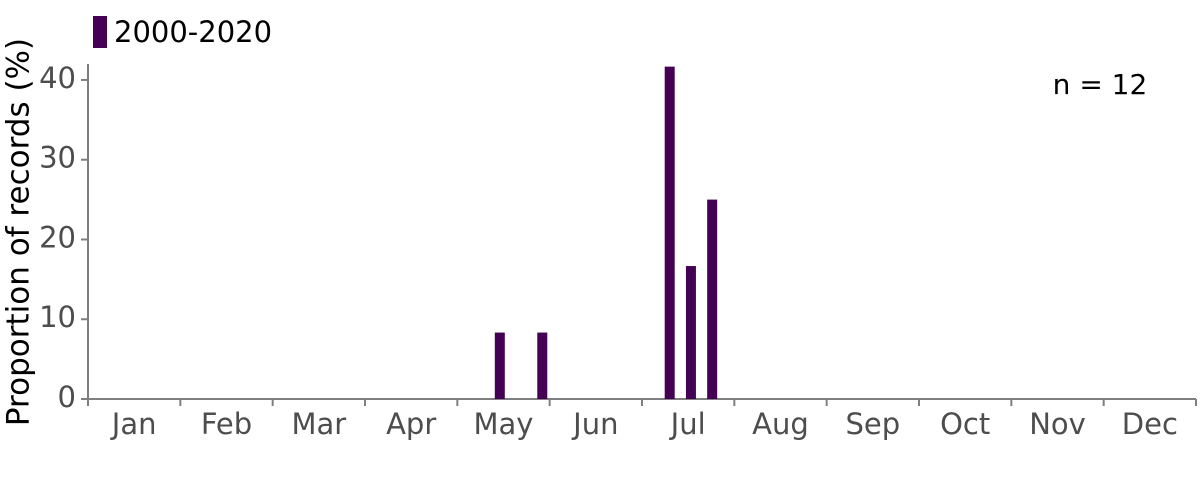 The height and width of the screenshot is (480, 1200). I want to click on y-axis-label: Proportion of records (%), so click(19, 232).